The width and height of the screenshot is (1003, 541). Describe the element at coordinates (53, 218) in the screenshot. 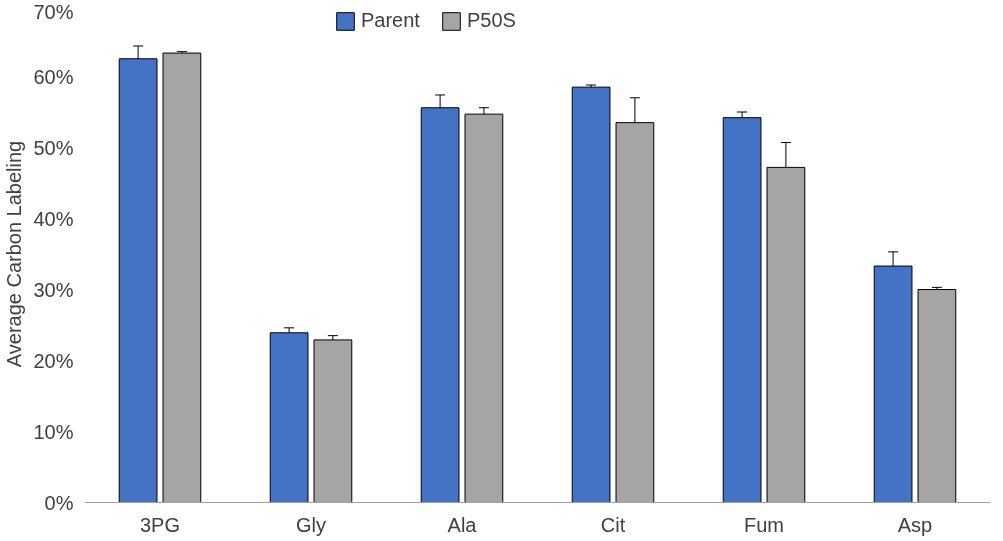

I see `y-tick-label: 40%` at that location.